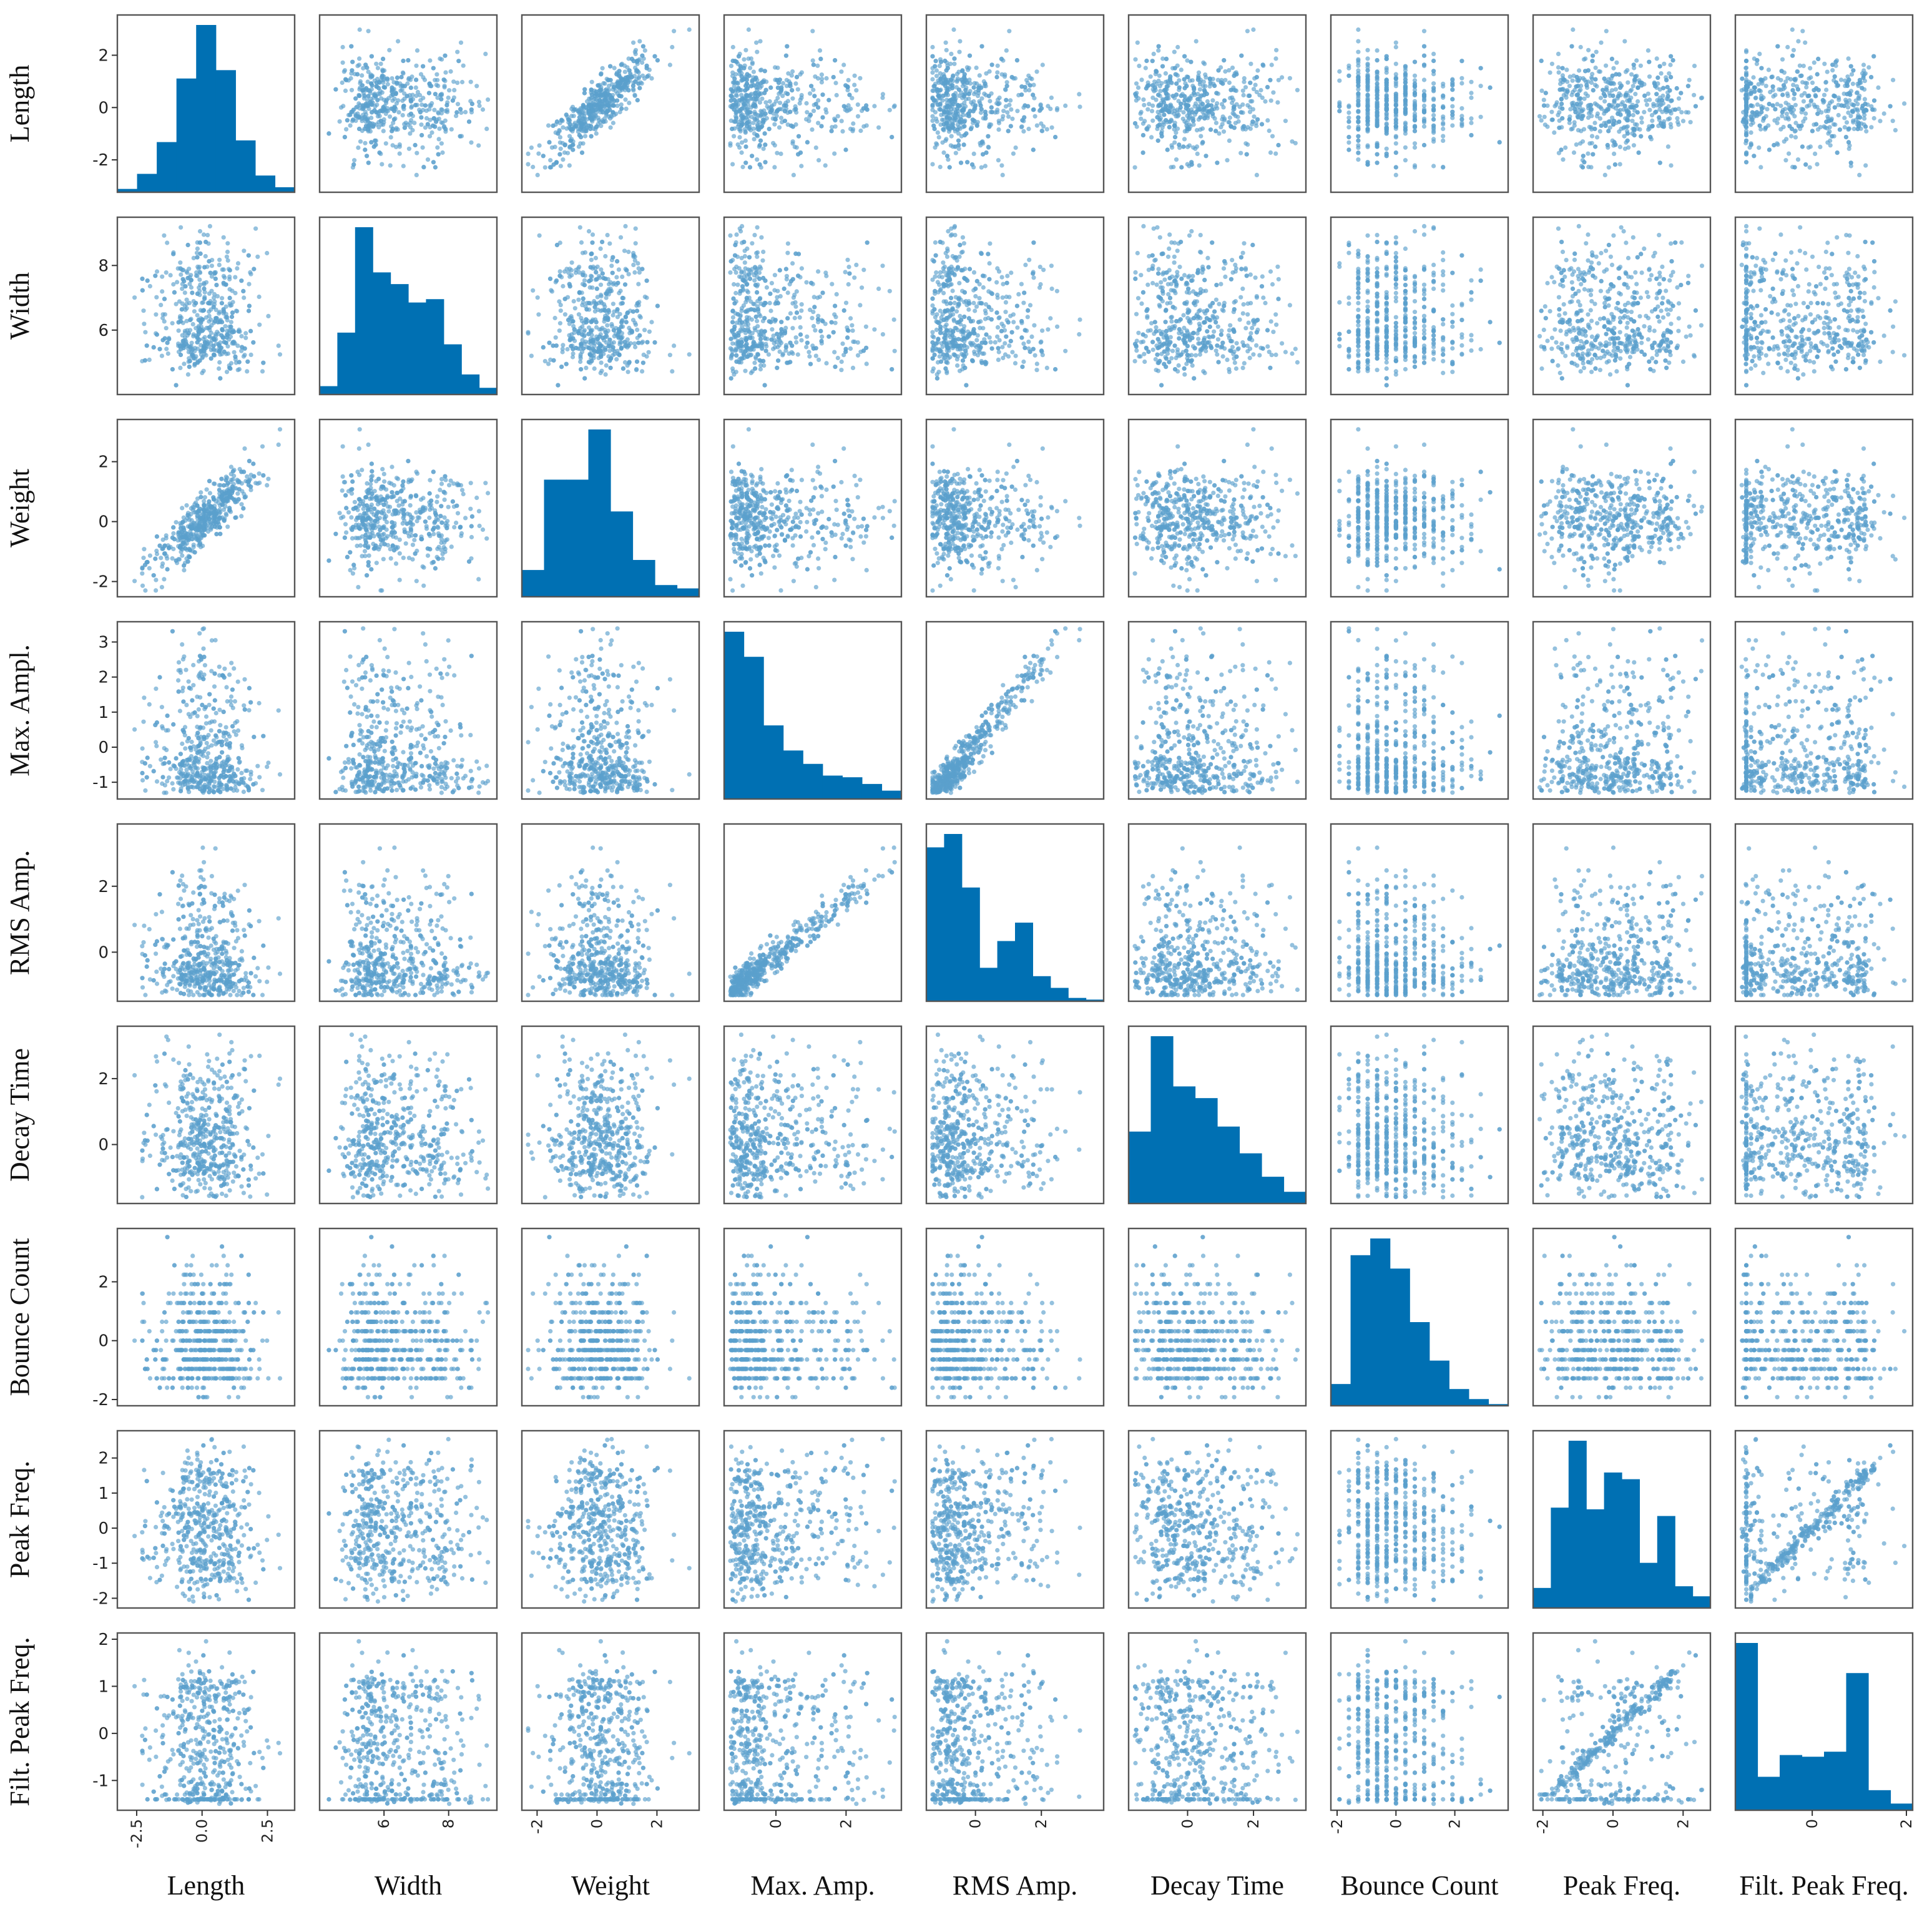  What do you see at coordinates (193, 103) in the screenshot?
I see `panel-0-0: -202` at bounding box center [193, 103].